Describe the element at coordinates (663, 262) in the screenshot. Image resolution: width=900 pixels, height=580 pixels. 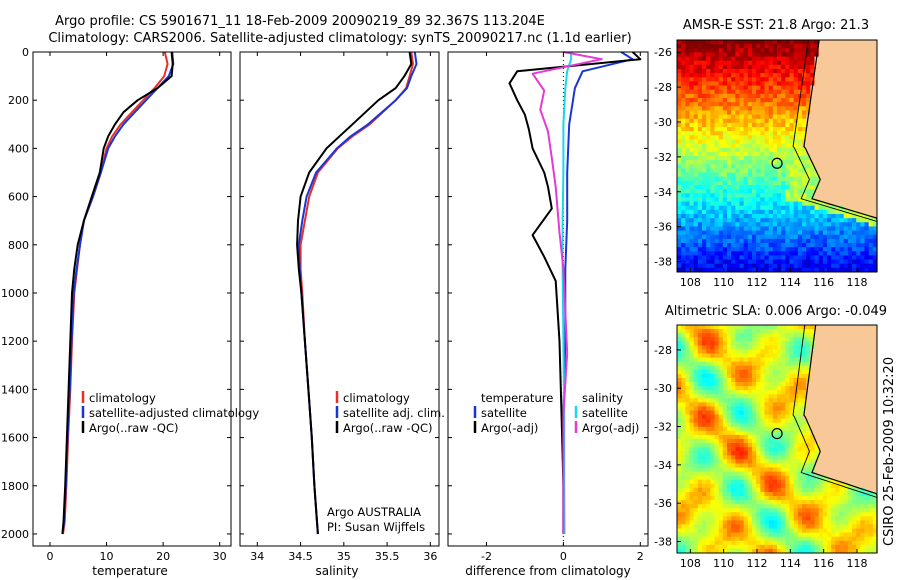
I see `y-tick-label: -38` at that location.